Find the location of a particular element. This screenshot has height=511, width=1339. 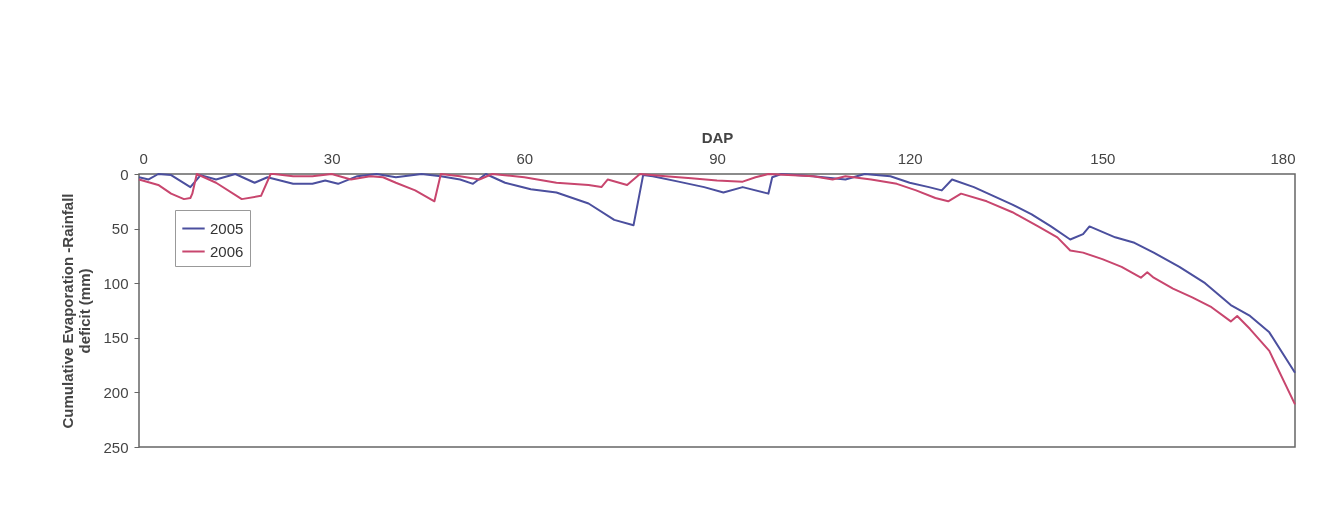

y-tick-label: 250 is located at coordinates (116, 447).